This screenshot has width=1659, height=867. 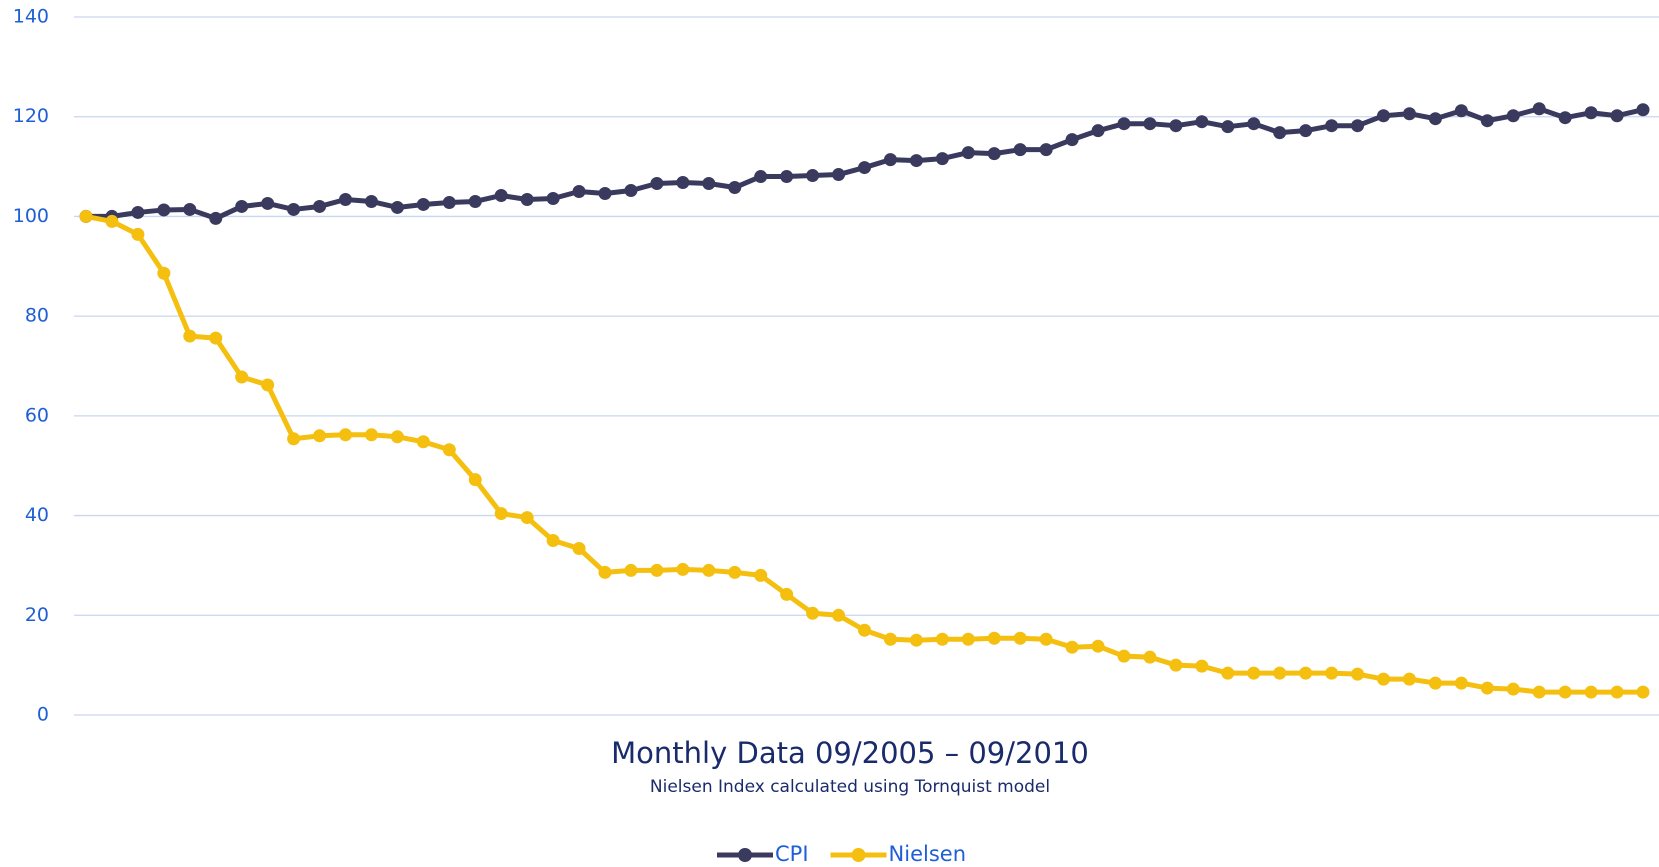 I want to click on legend-label: Nielsen, so click(x=927, y=854).